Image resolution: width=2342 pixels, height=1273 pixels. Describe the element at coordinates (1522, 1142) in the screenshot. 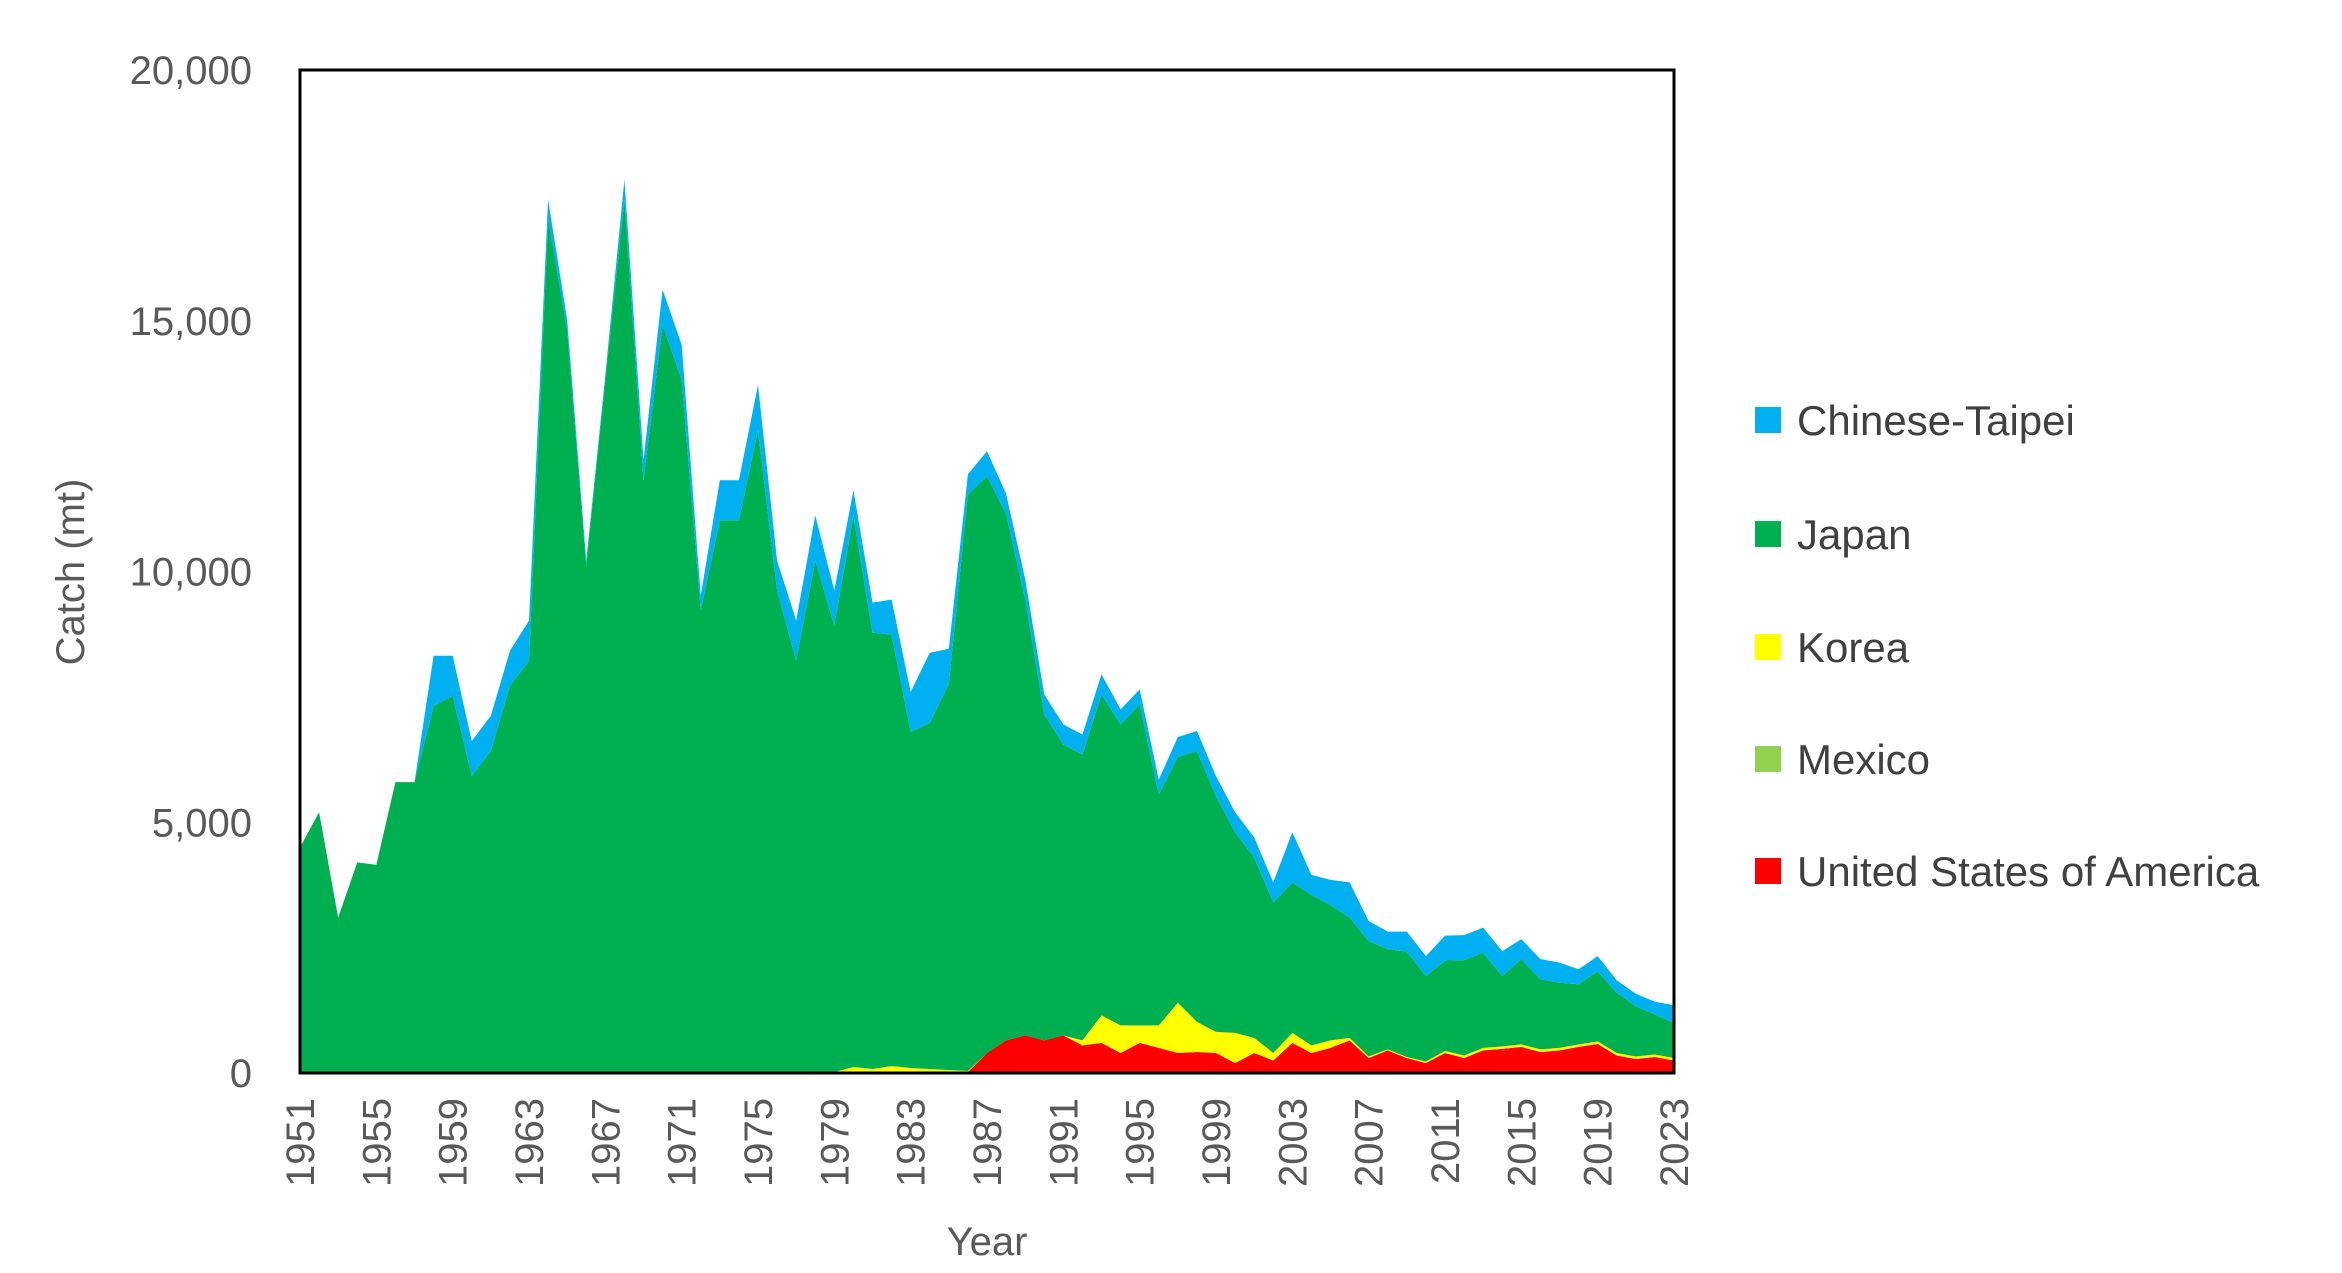

I see `x-tick-label: 2015` at that location.